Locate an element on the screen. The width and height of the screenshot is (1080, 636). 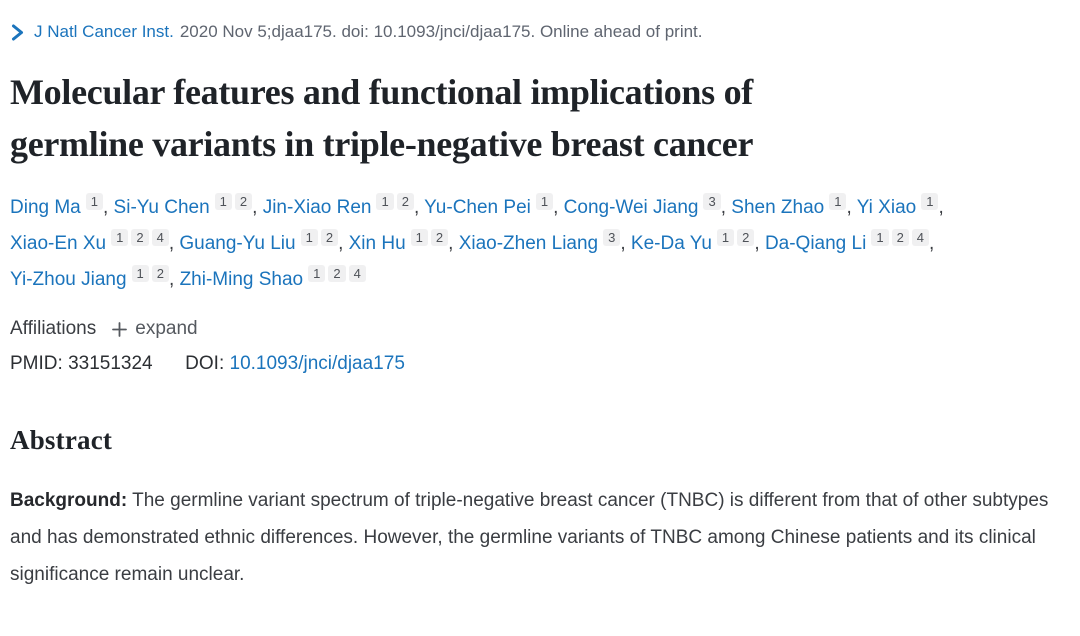
author-item: Xiao-Zhen Liang 3, is located at coordinates (542, 241).